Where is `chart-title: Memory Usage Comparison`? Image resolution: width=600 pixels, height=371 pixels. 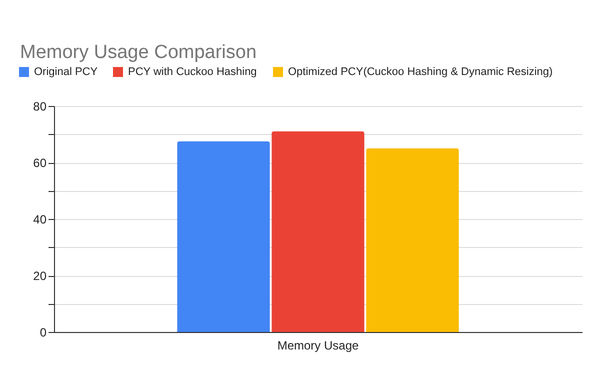 chart-title: Memory Usage Comparison is located at coordinates (138, 52).